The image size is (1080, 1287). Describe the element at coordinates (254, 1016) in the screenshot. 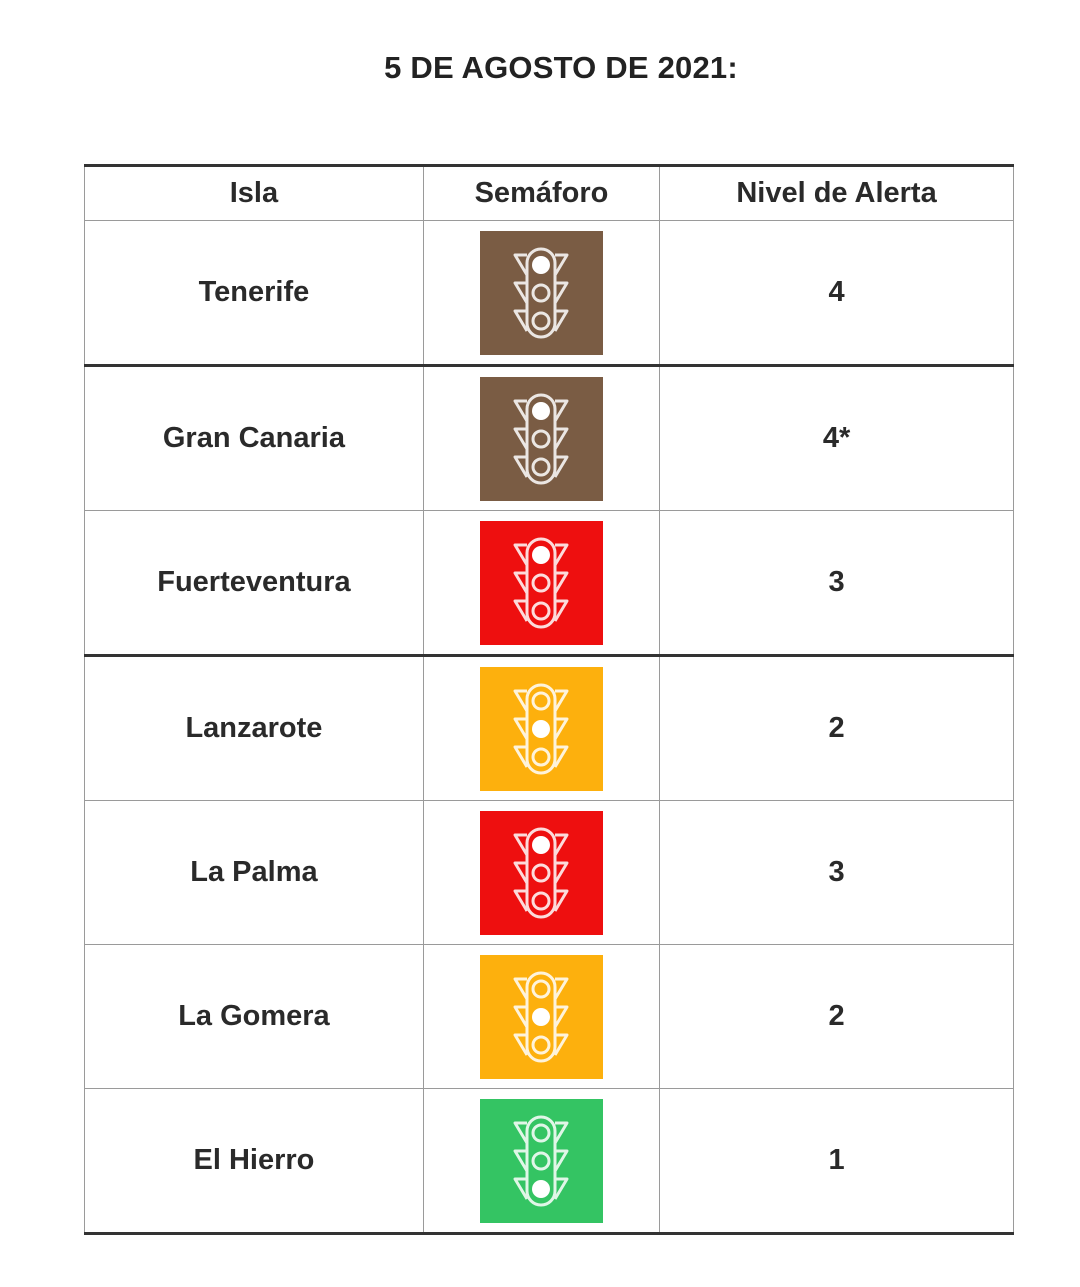

I see `island-name: La Gomera` at that location.